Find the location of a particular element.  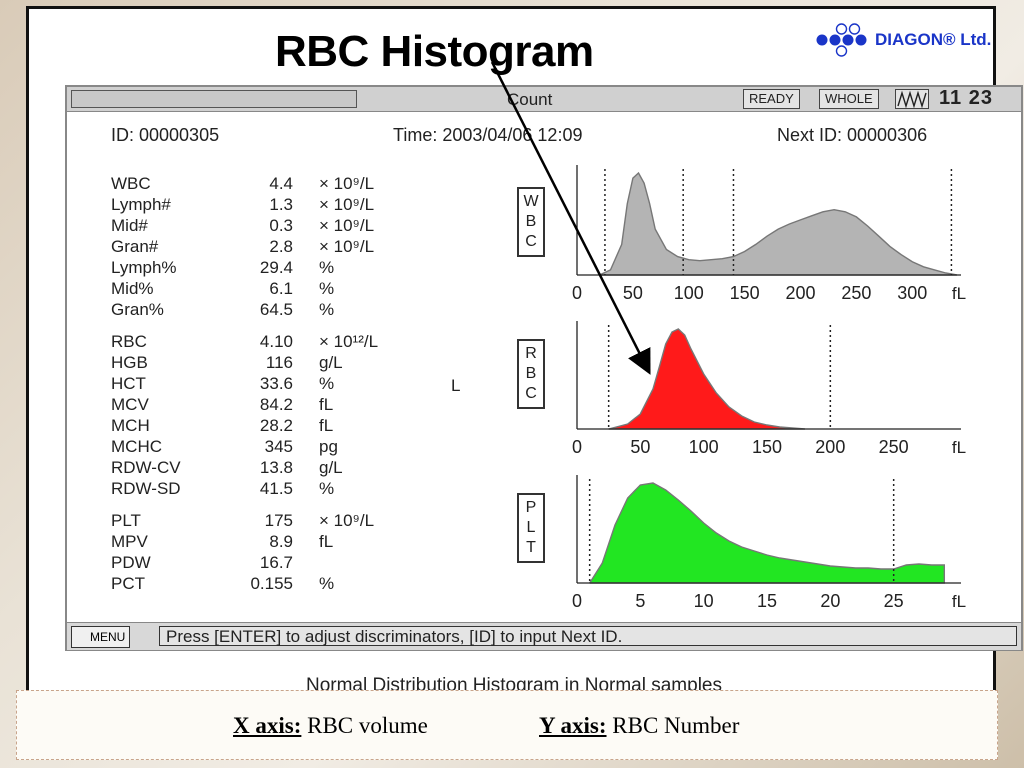

pointer-arrow is located at coordinates (570, 218).